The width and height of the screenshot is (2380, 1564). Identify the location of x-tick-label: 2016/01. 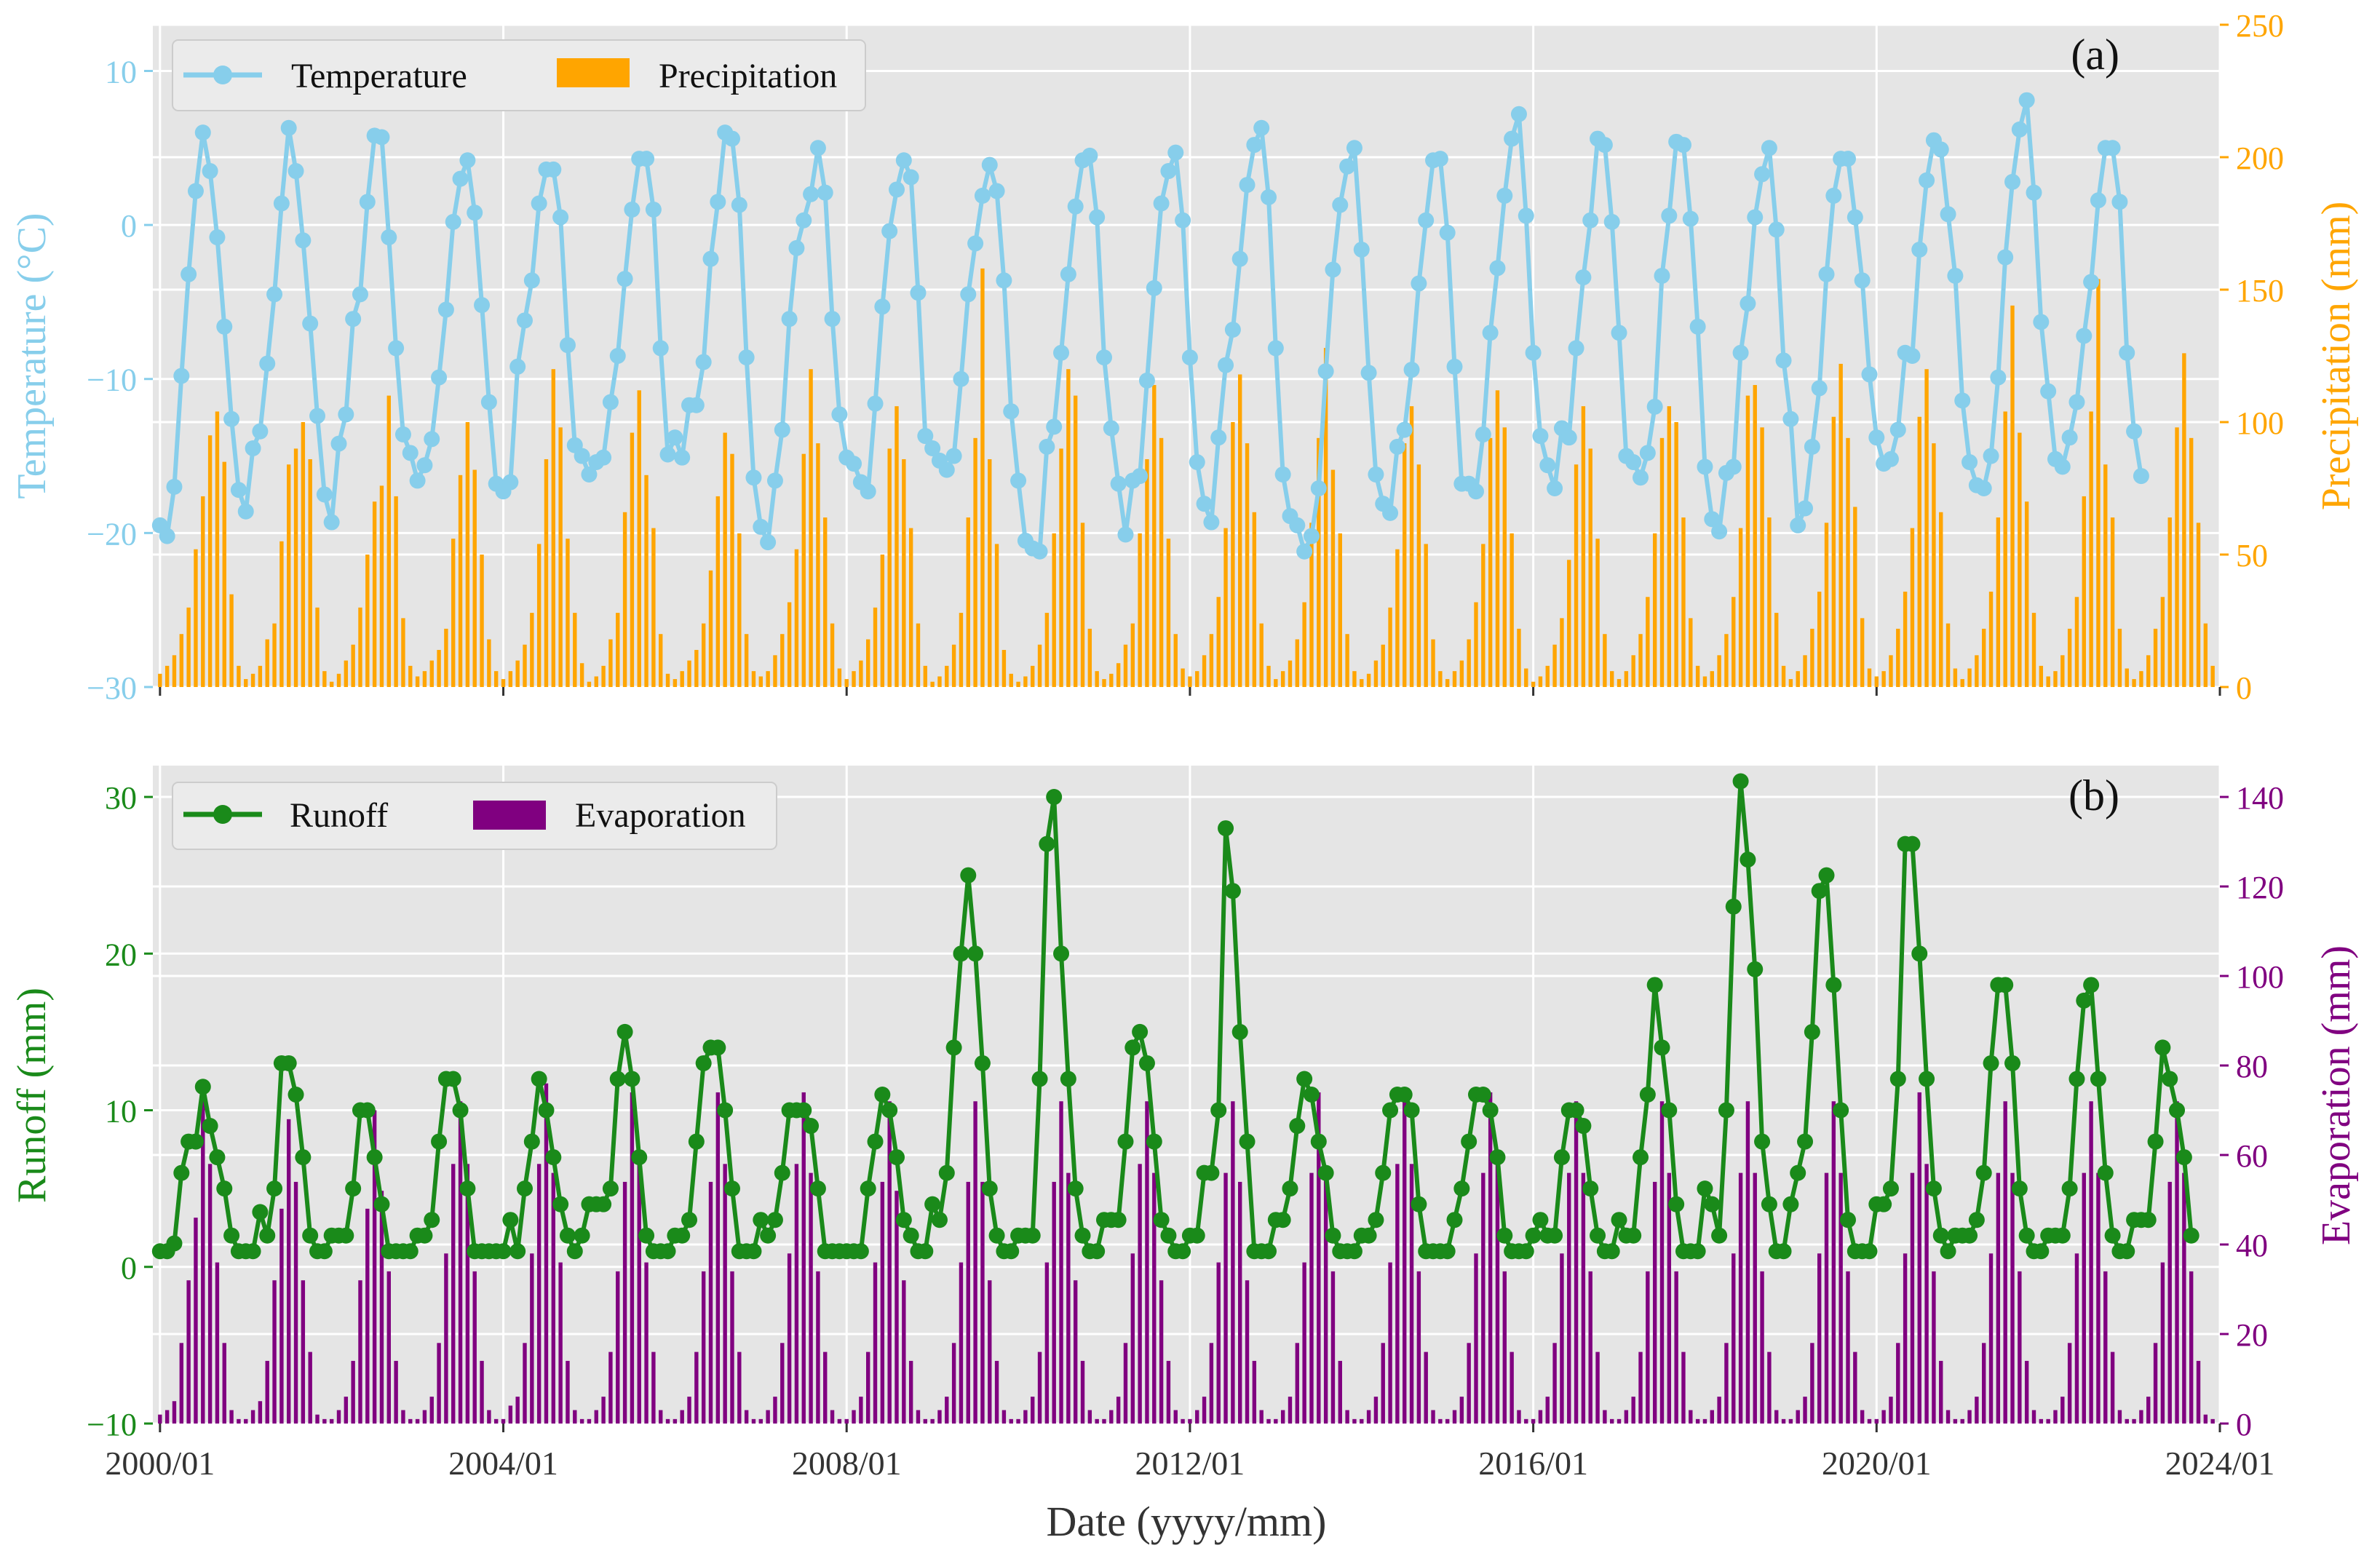
(1533, 1464).